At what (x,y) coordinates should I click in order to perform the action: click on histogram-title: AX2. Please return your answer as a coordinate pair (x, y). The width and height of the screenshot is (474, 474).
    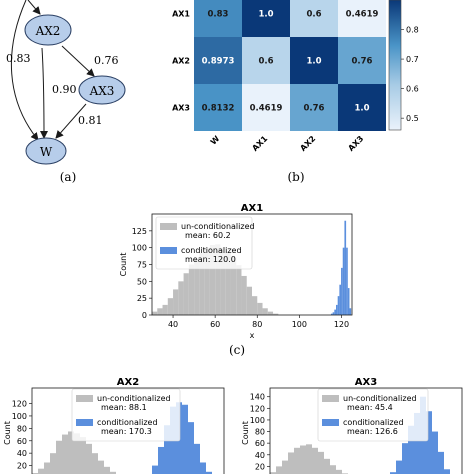
    Looking at the image, I should click on (128, 382).